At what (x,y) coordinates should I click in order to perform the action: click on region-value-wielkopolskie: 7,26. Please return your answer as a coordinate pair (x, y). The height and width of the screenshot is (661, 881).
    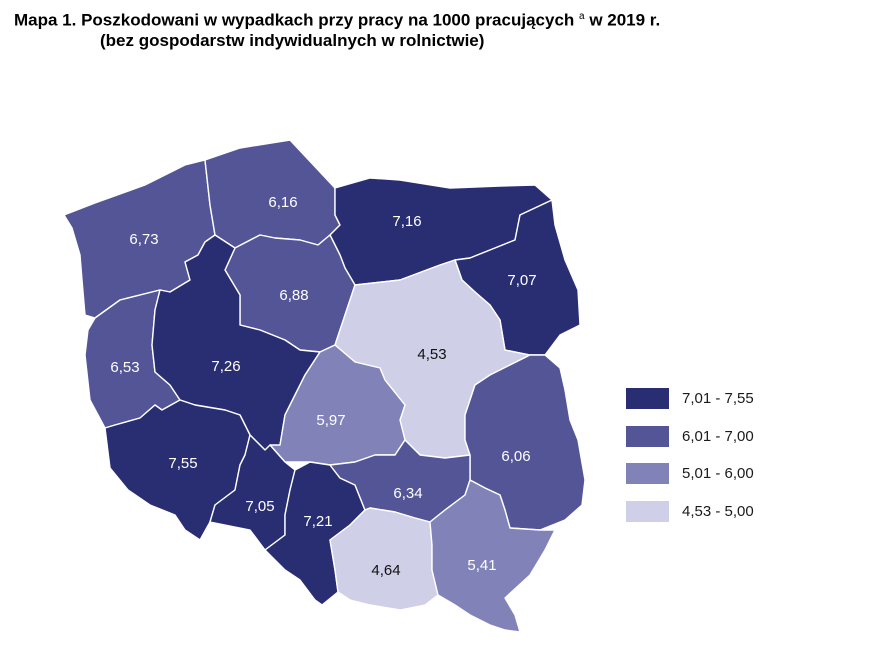
    Looking at the image, I should click on (225, 366).